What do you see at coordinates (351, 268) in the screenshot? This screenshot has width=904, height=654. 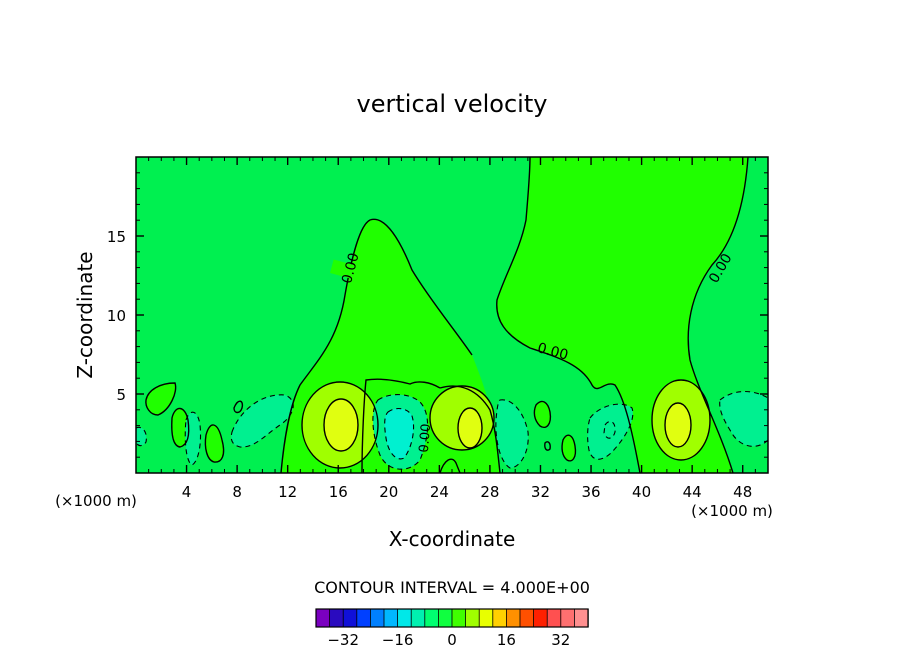 I see `contour-label-zero-1: 0.00` at bounding box center [351, 268].